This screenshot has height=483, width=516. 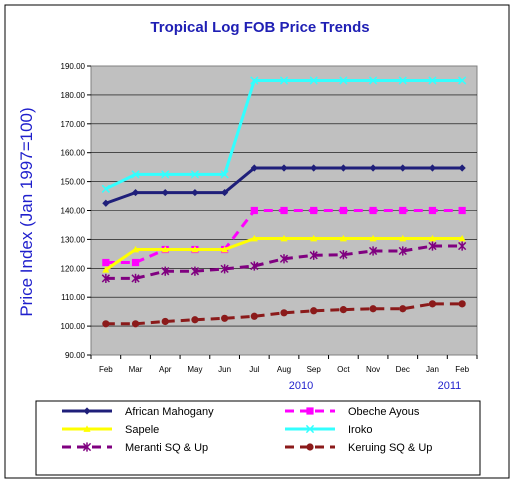 I want to click on x-tick-label: Jul, so click(x=254, y=369).